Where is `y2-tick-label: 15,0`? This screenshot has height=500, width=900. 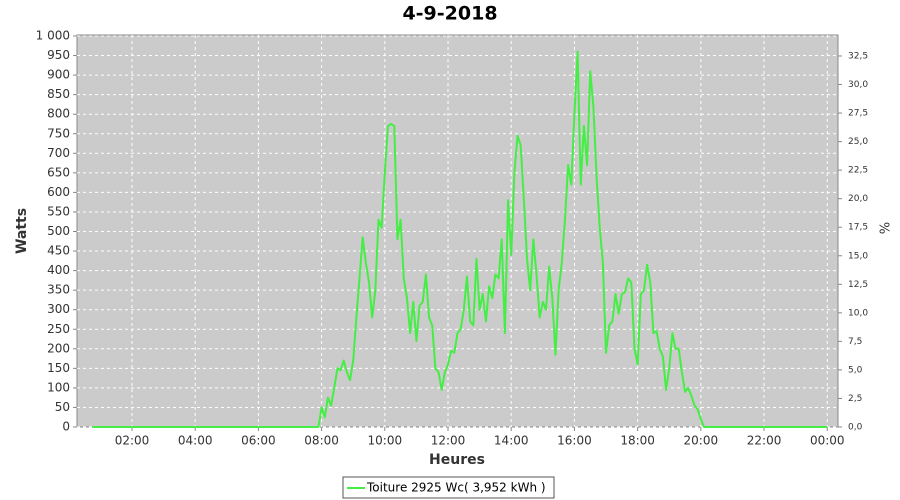
y2-tick-label: 15,0 is located at coordinates (858, 256).